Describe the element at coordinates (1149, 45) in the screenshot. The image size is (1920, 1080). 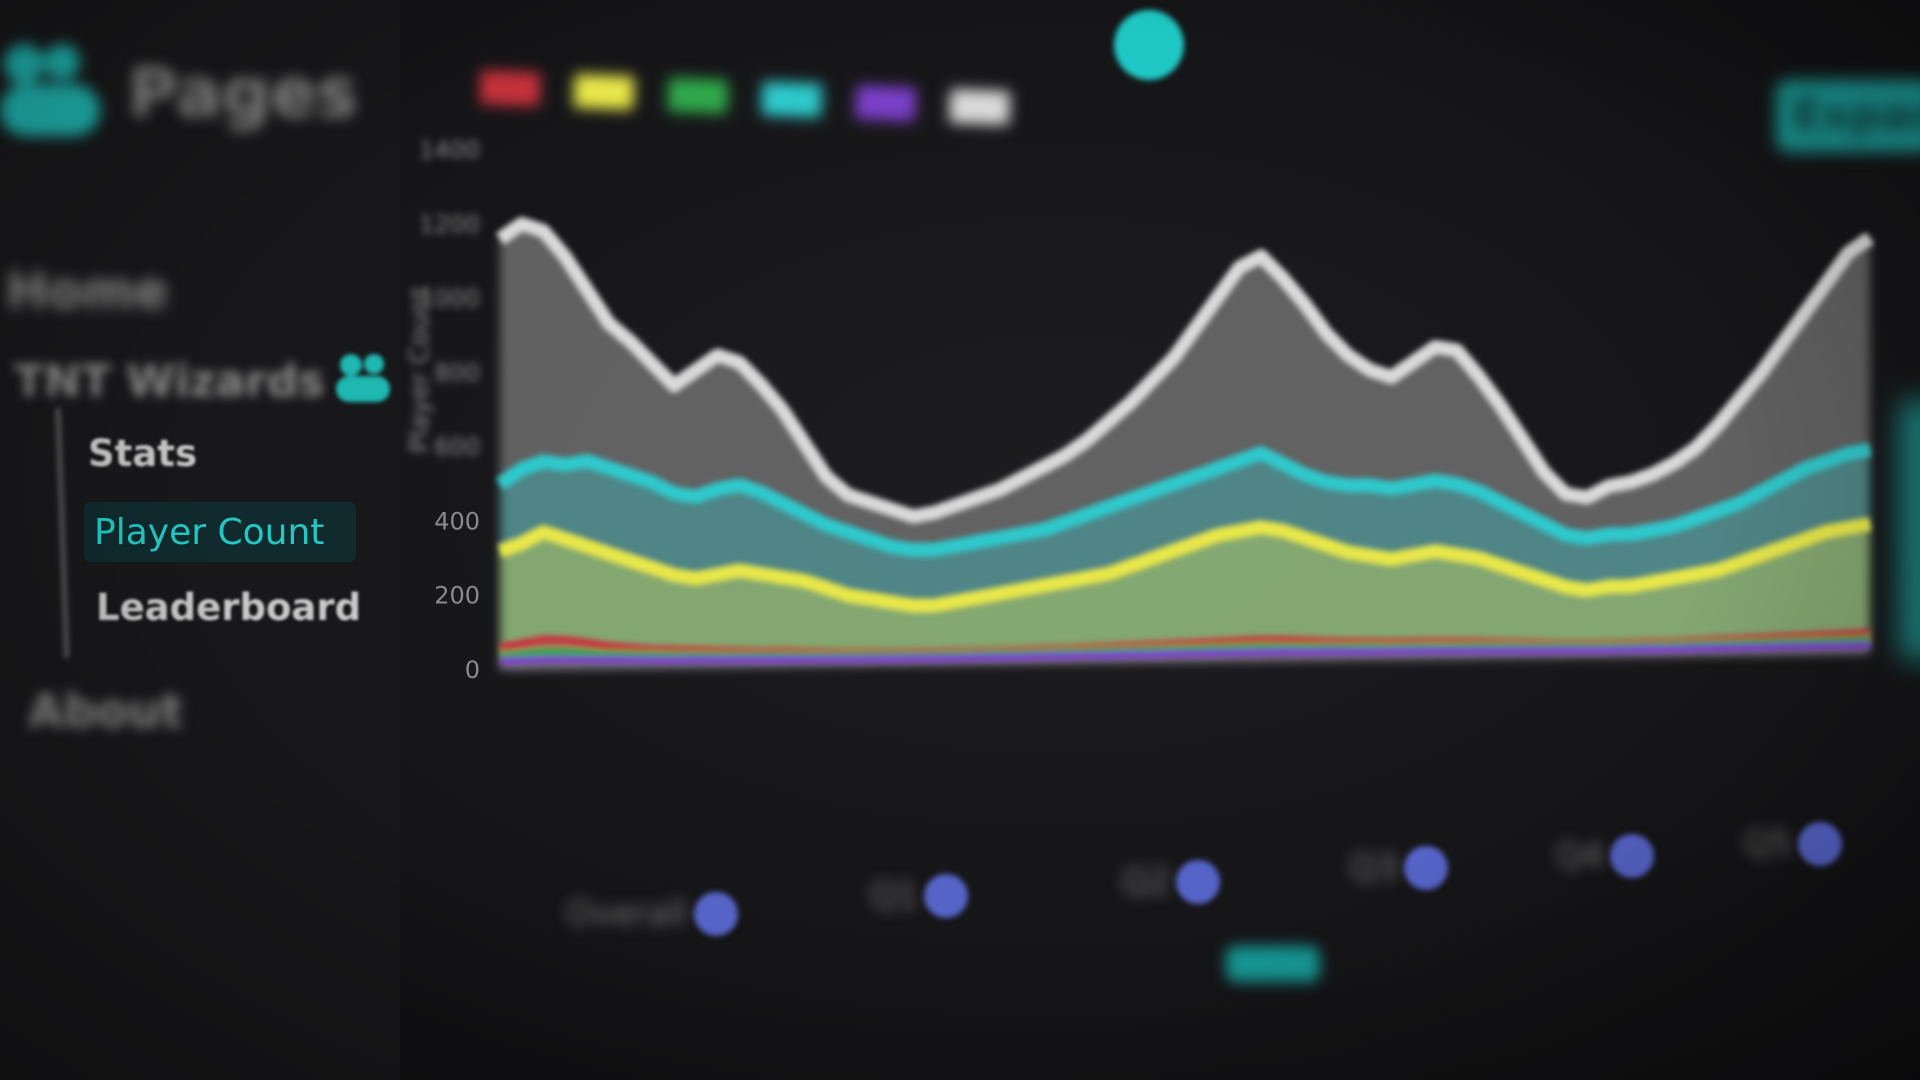
I see `status-dot` at that location.